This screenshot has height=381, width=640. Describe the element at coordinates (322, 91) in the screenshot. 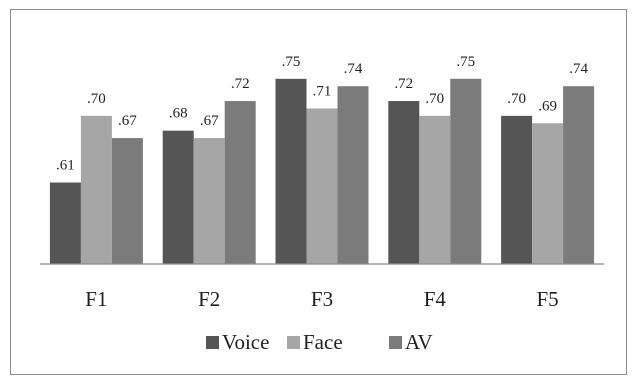

I see `data-label-face-f3: .71` at that location.